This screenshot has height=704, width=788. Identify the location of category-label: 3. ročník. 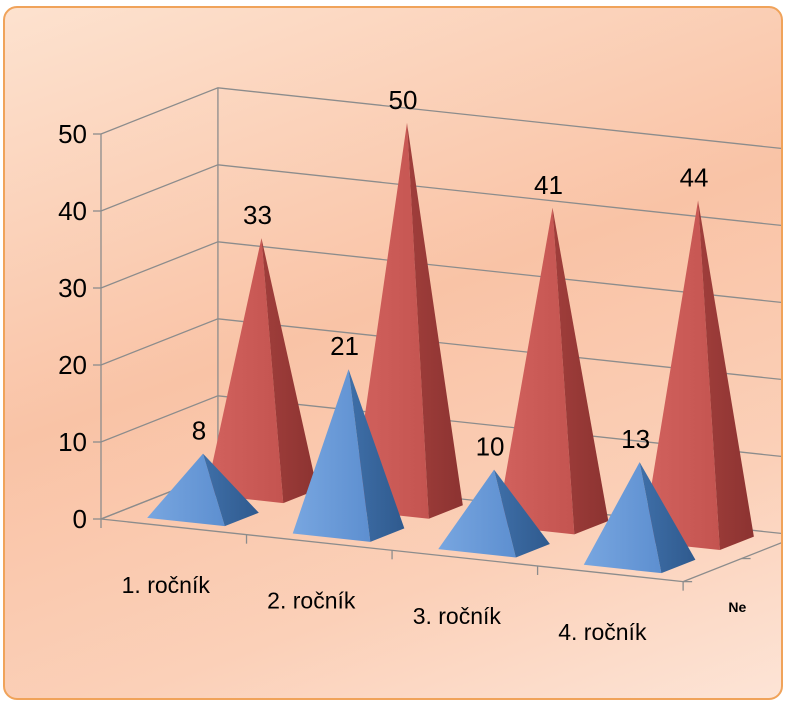
(457, 616).